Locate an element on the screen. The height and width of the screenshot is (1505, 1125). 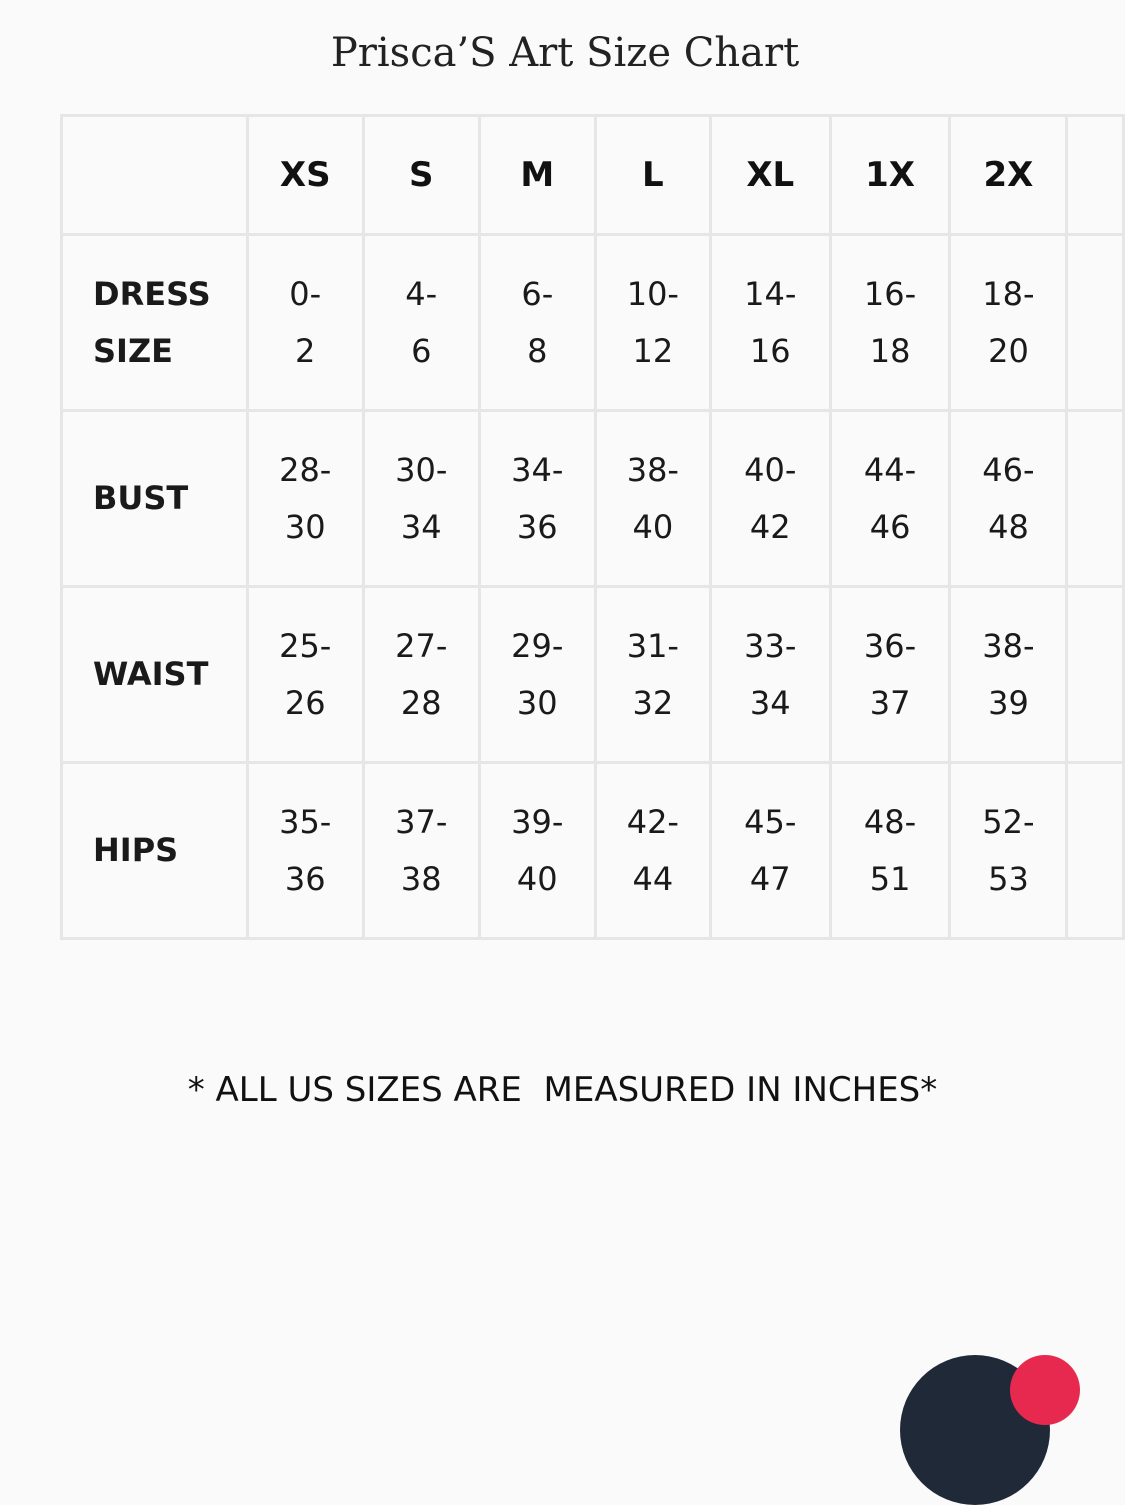
measurement-cell: 38- 40 is located at coordinates (652, 498).